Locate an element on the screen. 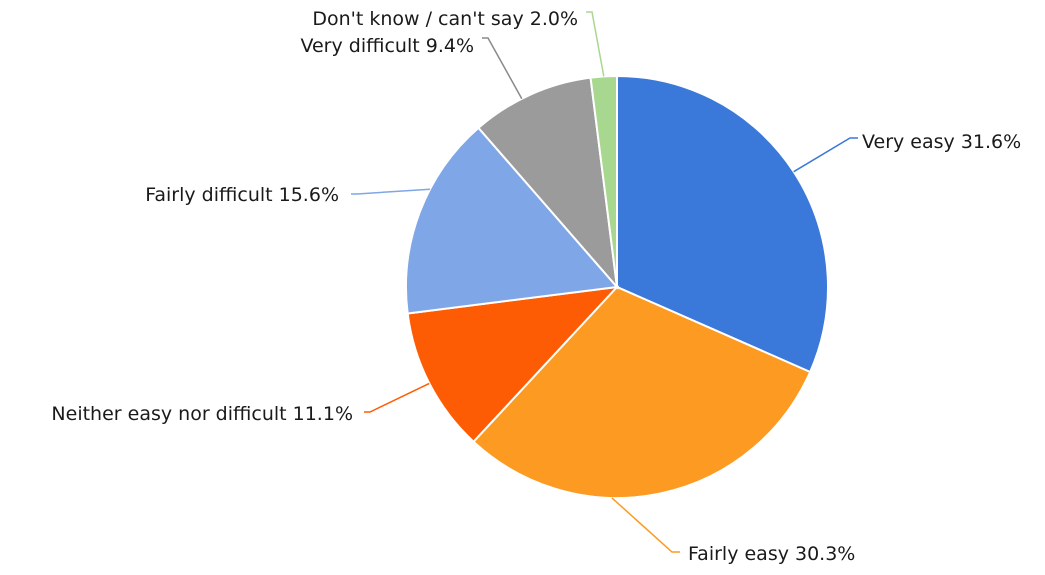  slice-label: Don't know / can't say 2.0% is located at coordinates (445, 19).